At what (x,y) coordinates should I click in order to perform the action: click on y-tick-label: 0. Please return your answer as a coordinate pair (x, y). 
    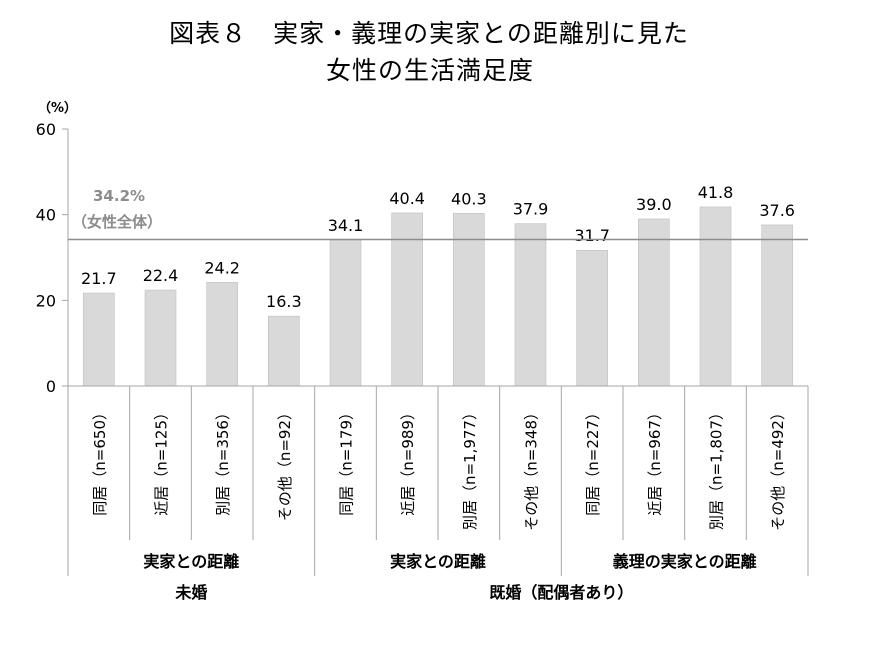
    Looking at the image, I should click on (51, 386).